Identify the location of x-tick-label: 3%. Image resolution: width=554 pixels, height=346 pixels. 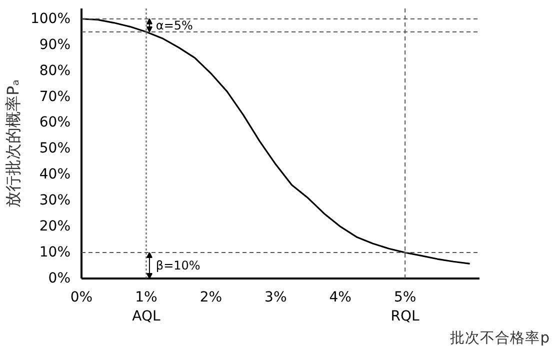
(275, 298).